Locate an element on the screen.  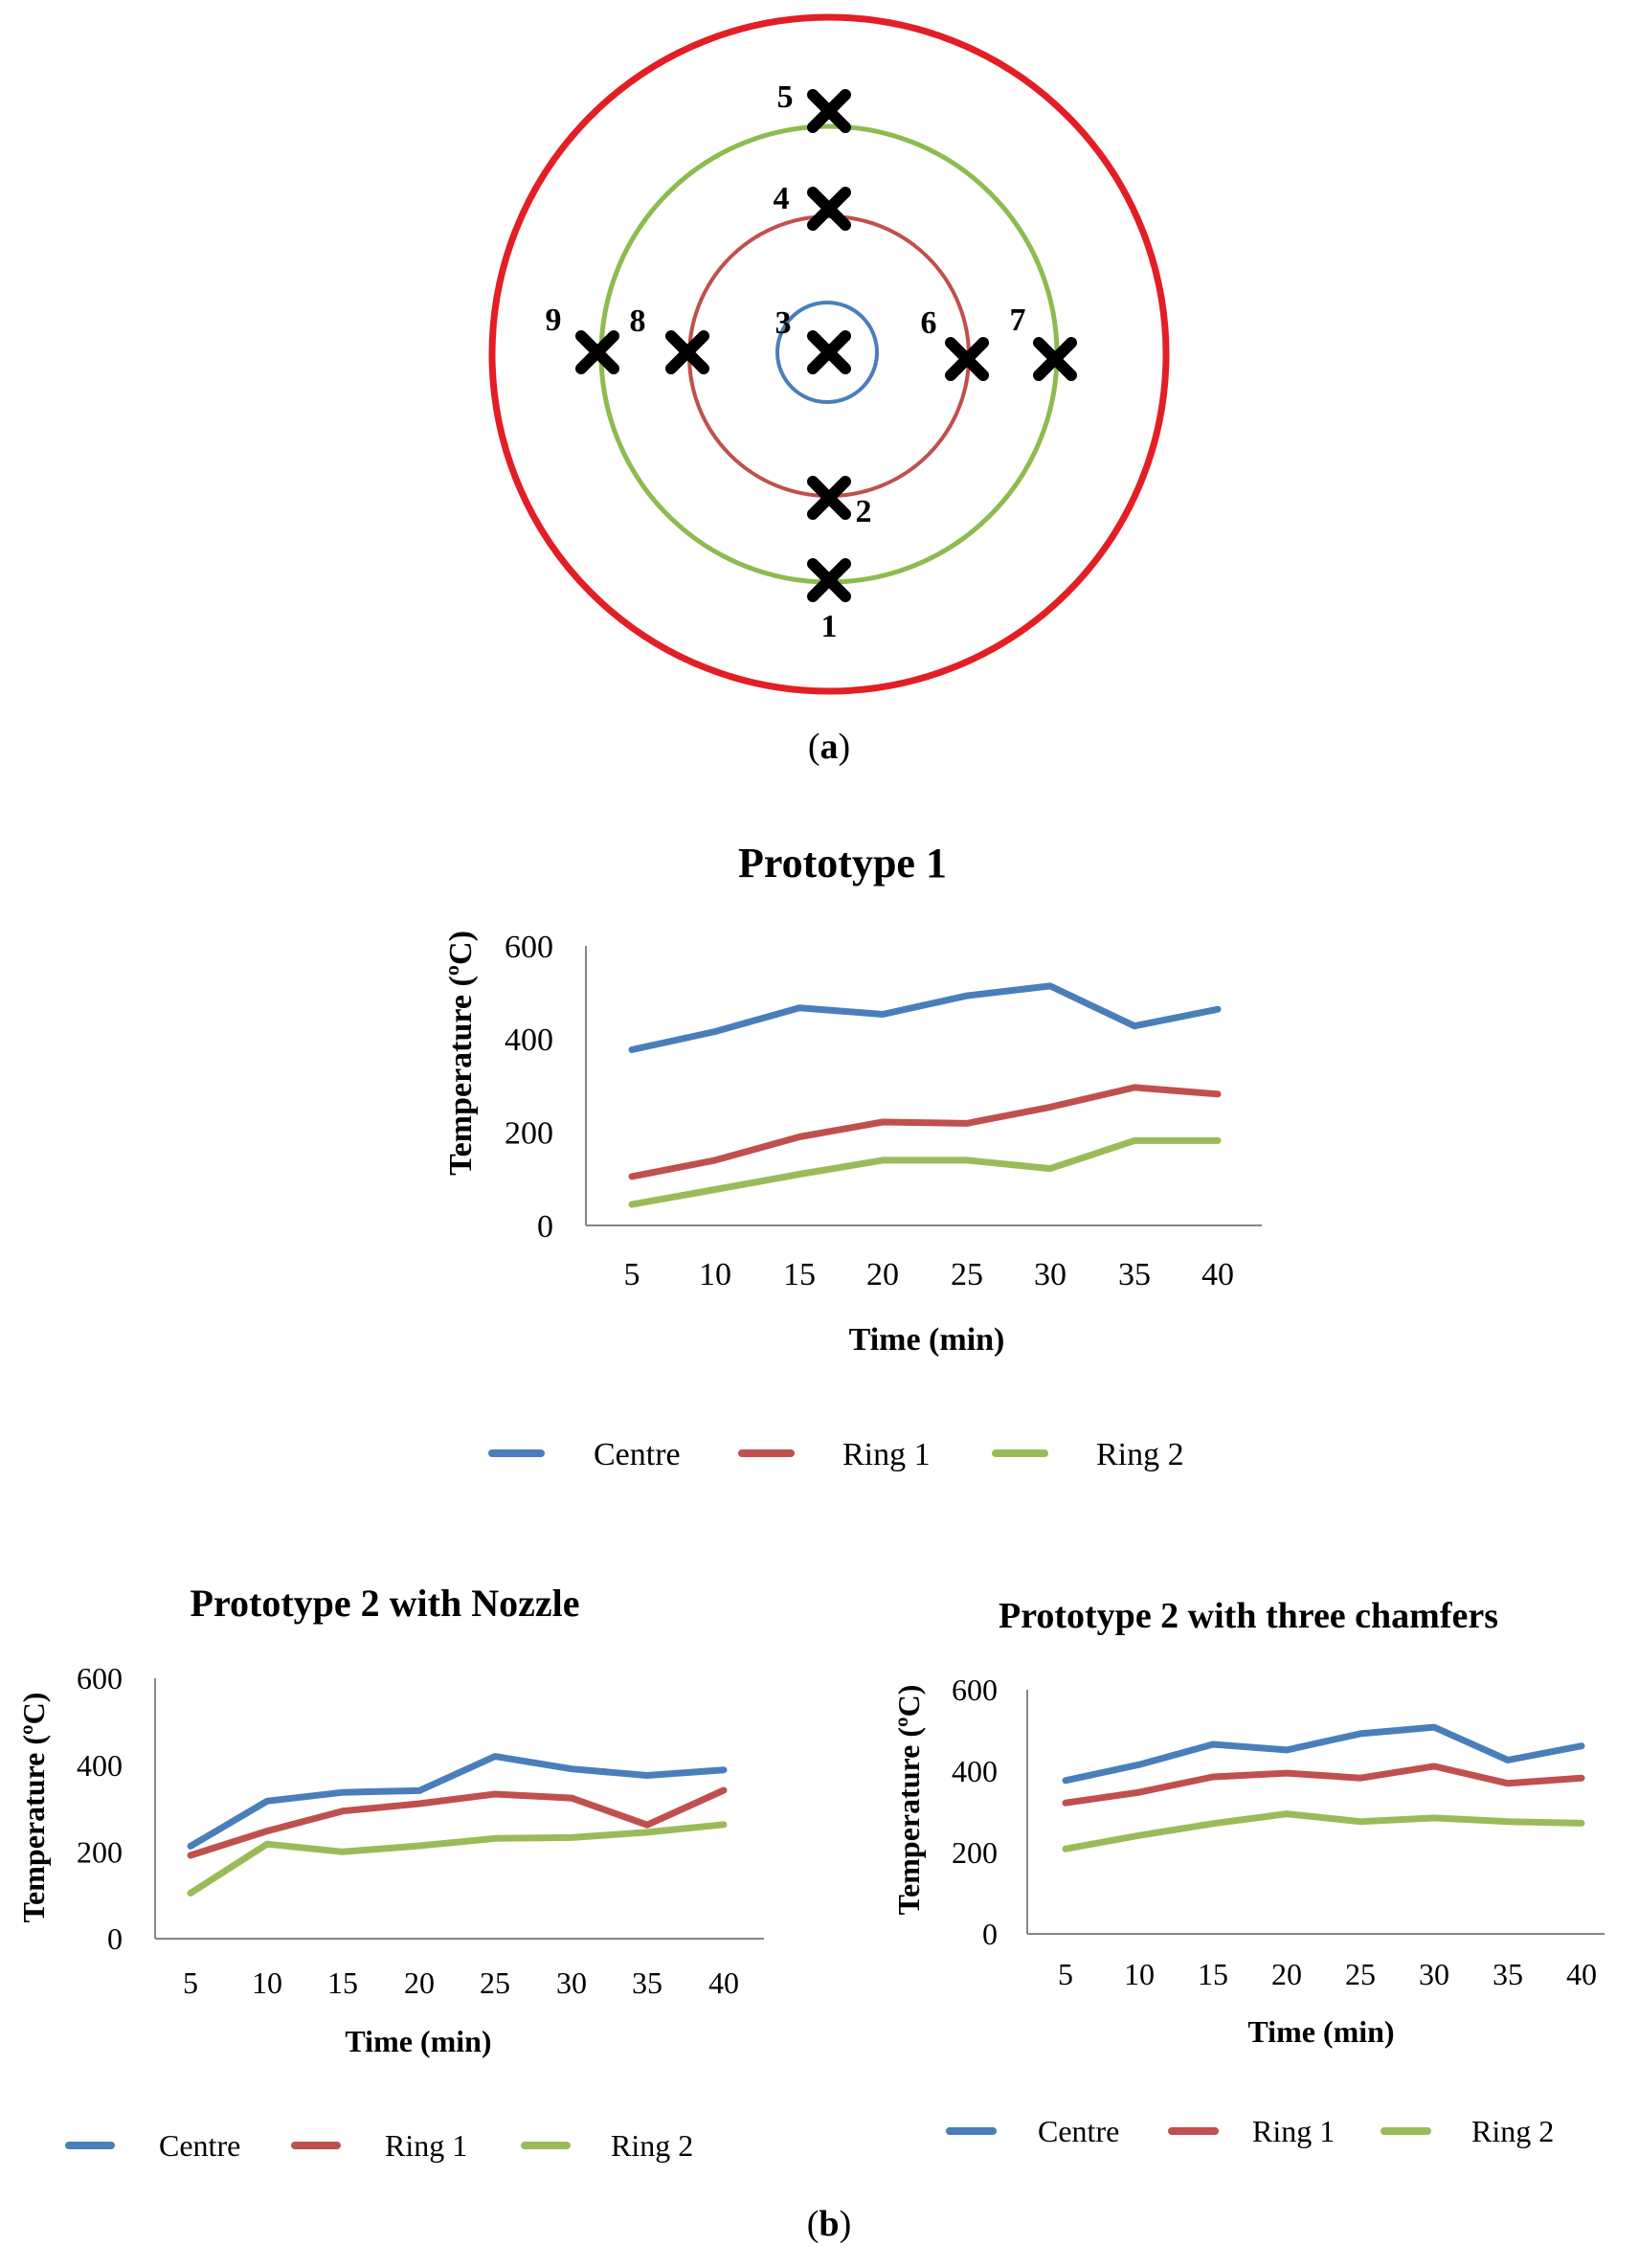
measurement-point-8-label: 8 is located at coordinates (638, 321).